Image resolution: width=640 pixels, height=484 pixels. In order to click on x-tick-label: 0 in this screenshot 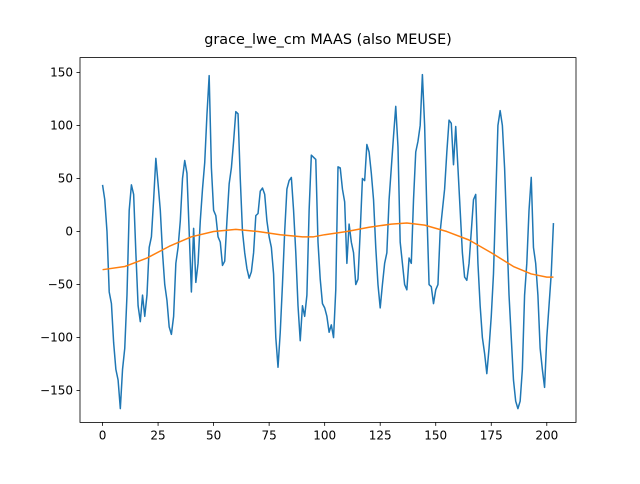, I will do `click(103, 435)`.